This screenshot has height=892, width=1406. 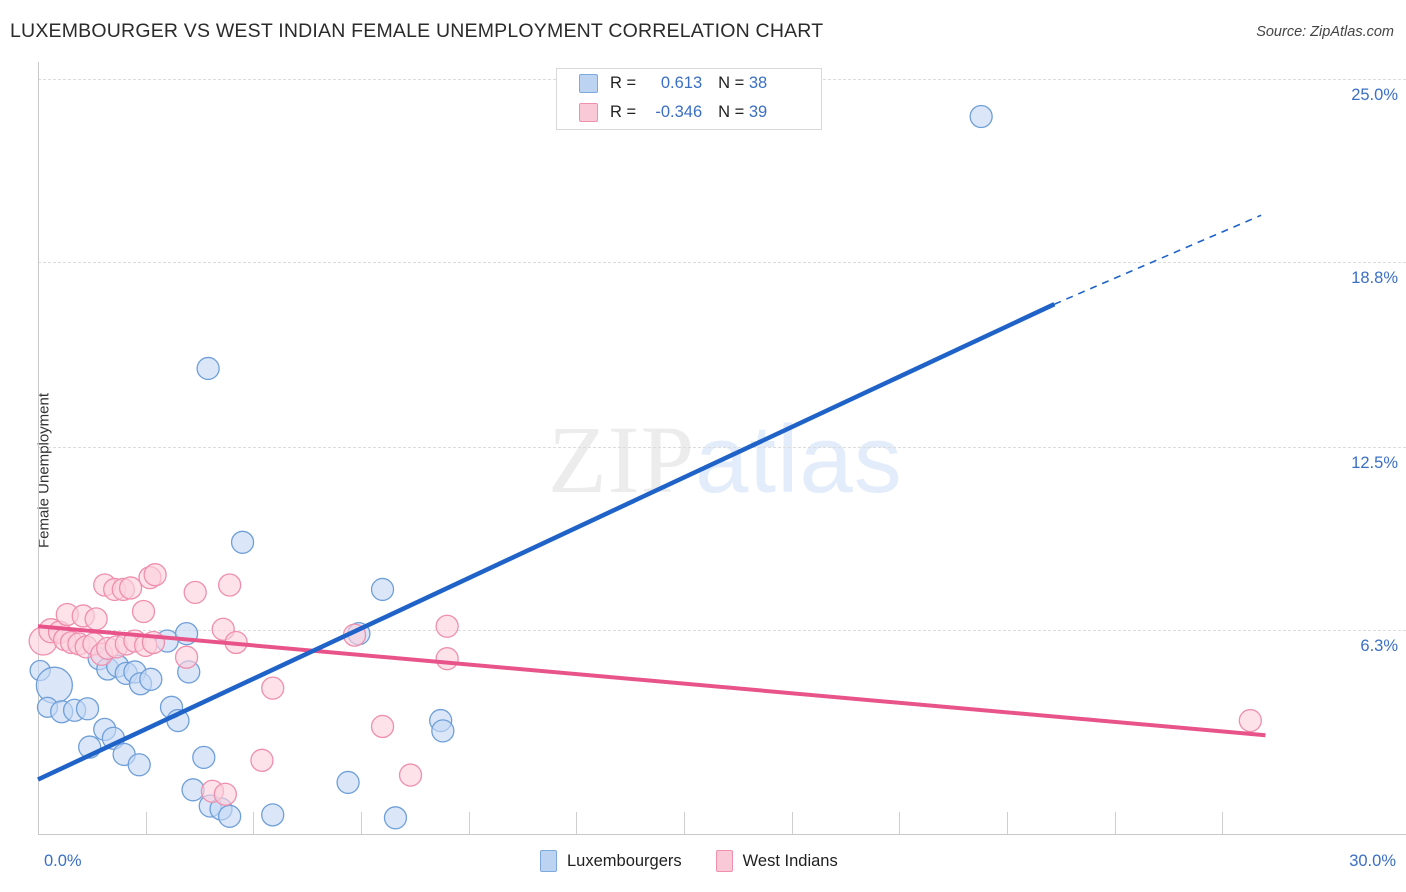 What do you see at coordinates (651, 681) in the screenshot?
I see `trendline-west-indians` at bounding box center [651, 681].